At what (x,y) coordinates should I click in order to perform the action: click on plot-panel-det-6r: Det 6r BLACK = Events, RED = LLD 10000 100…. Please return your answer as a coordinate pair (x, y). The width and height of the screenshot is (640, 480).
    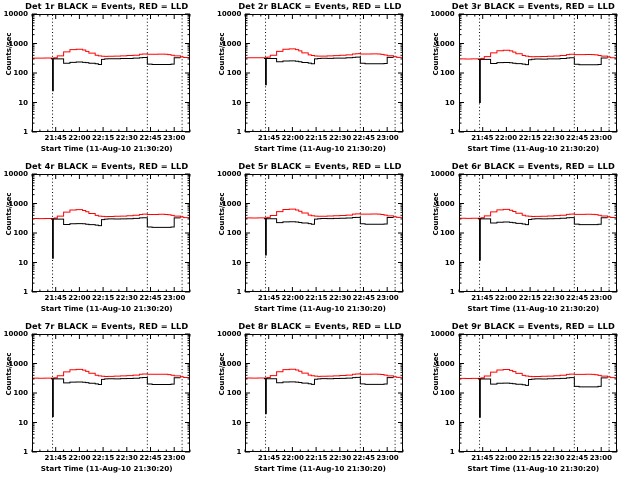
    Looking at the image, I should click on (533, 240).